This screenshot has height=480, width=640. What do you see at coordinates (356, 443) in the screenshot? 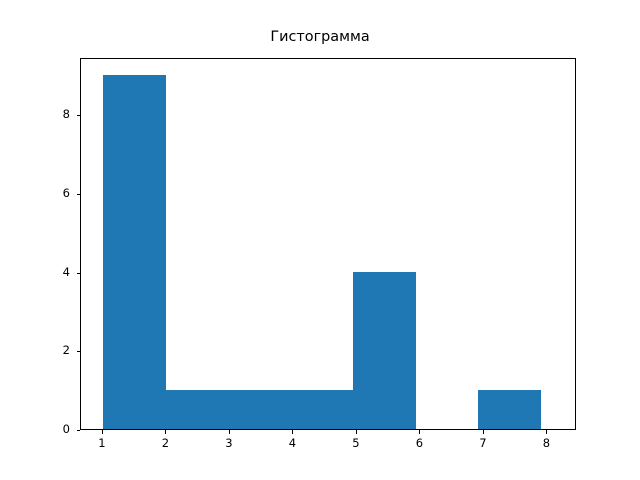
I see `x-tick-label: 5` at bounding box center [356, 443].